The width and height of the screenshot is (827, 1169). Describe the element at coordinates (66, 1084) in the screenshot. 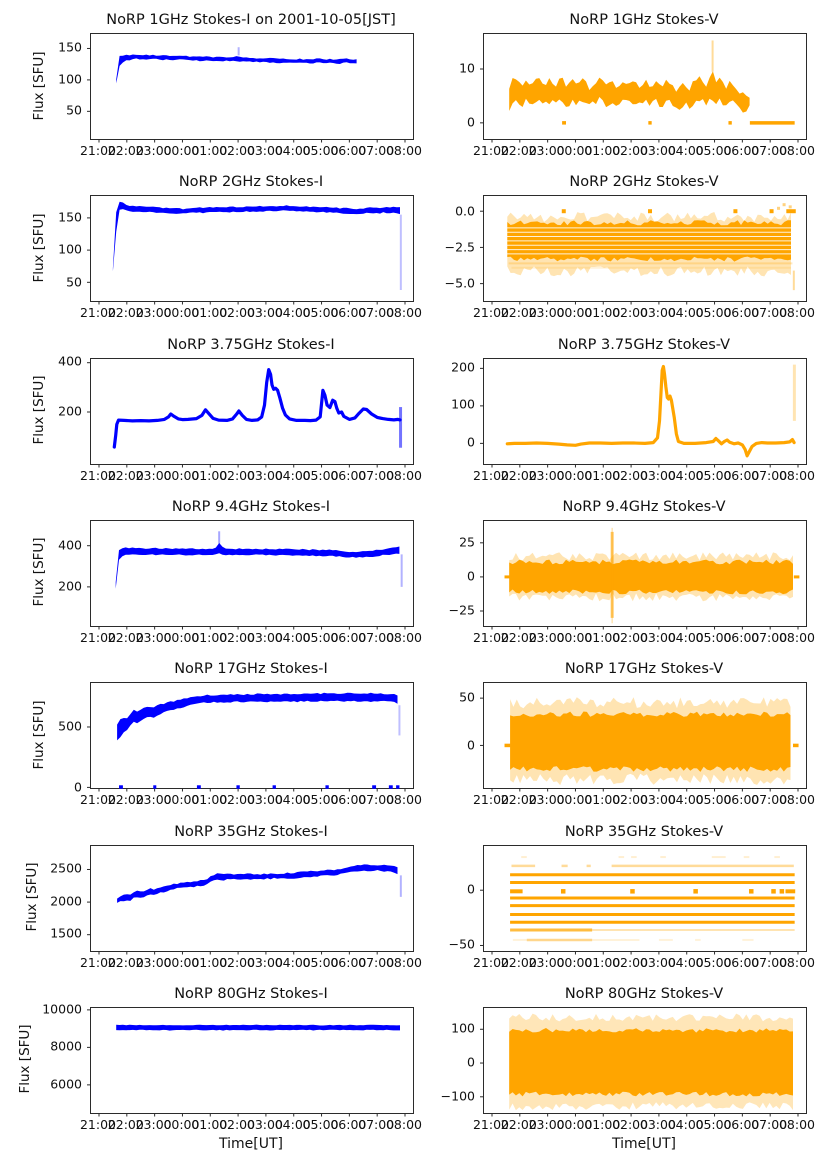

I see `y-tick-label: 6000` at that location.